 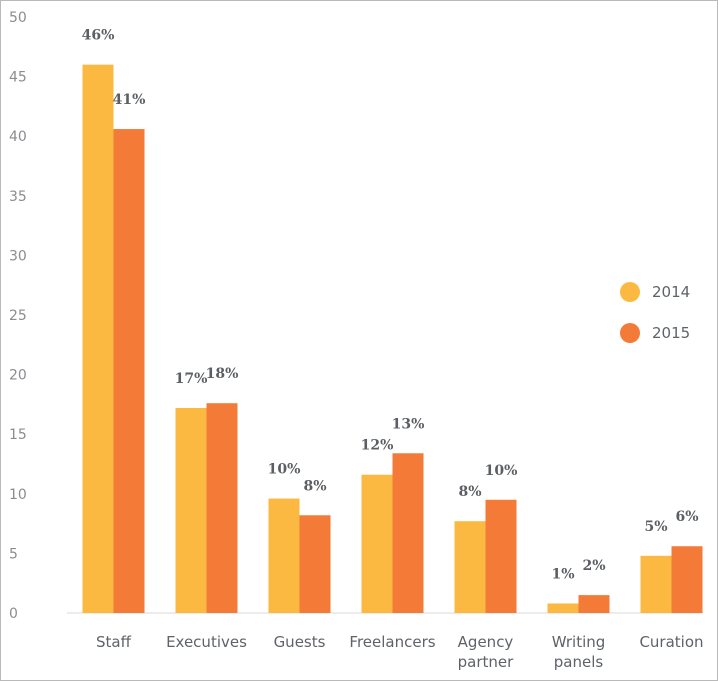 I want to click on legend-label-2014: 2014, so click(x=671, y=292).